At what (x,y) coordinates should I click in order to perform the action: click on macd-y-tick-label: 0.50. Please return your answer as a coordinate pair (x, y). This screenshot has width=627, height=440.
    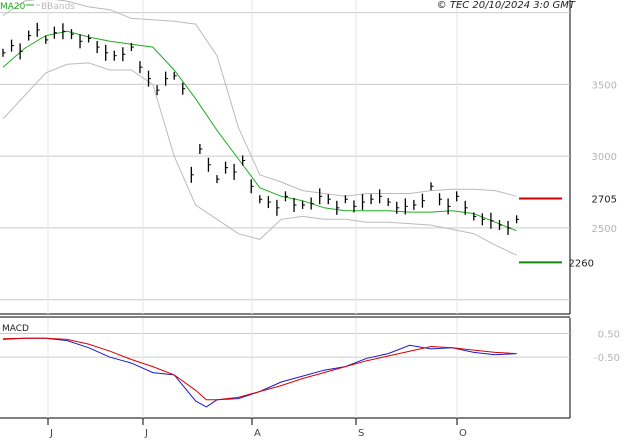
    Looking at the image, I should click on (609, 334).